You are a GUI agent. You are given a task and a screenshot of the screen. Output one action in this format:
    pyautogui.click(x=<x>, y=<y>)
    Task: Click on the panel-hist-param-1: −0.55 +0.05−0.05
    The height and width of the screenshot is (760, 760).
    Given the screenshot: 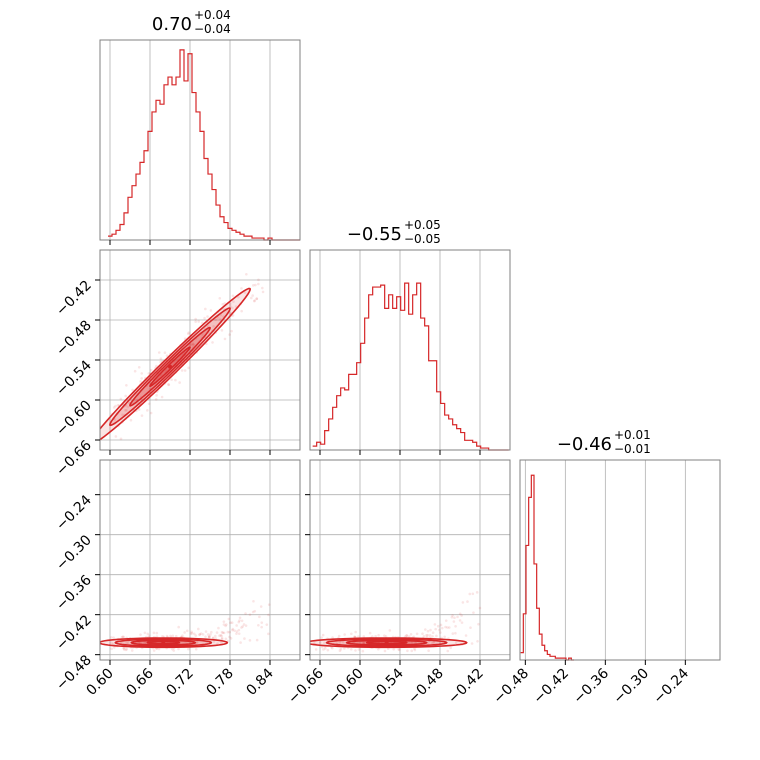 What is the action you would take?
    pyautogui.click(x=410, y=336)
    